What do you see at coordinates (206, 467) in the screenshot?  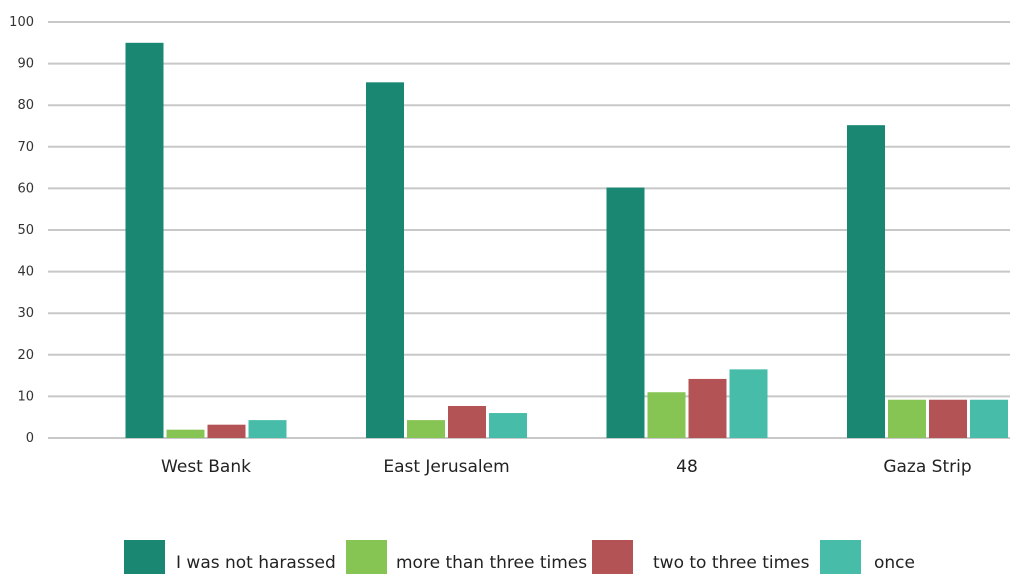 I see `x-category-label: West Bank` at bounding box center [206, 467].